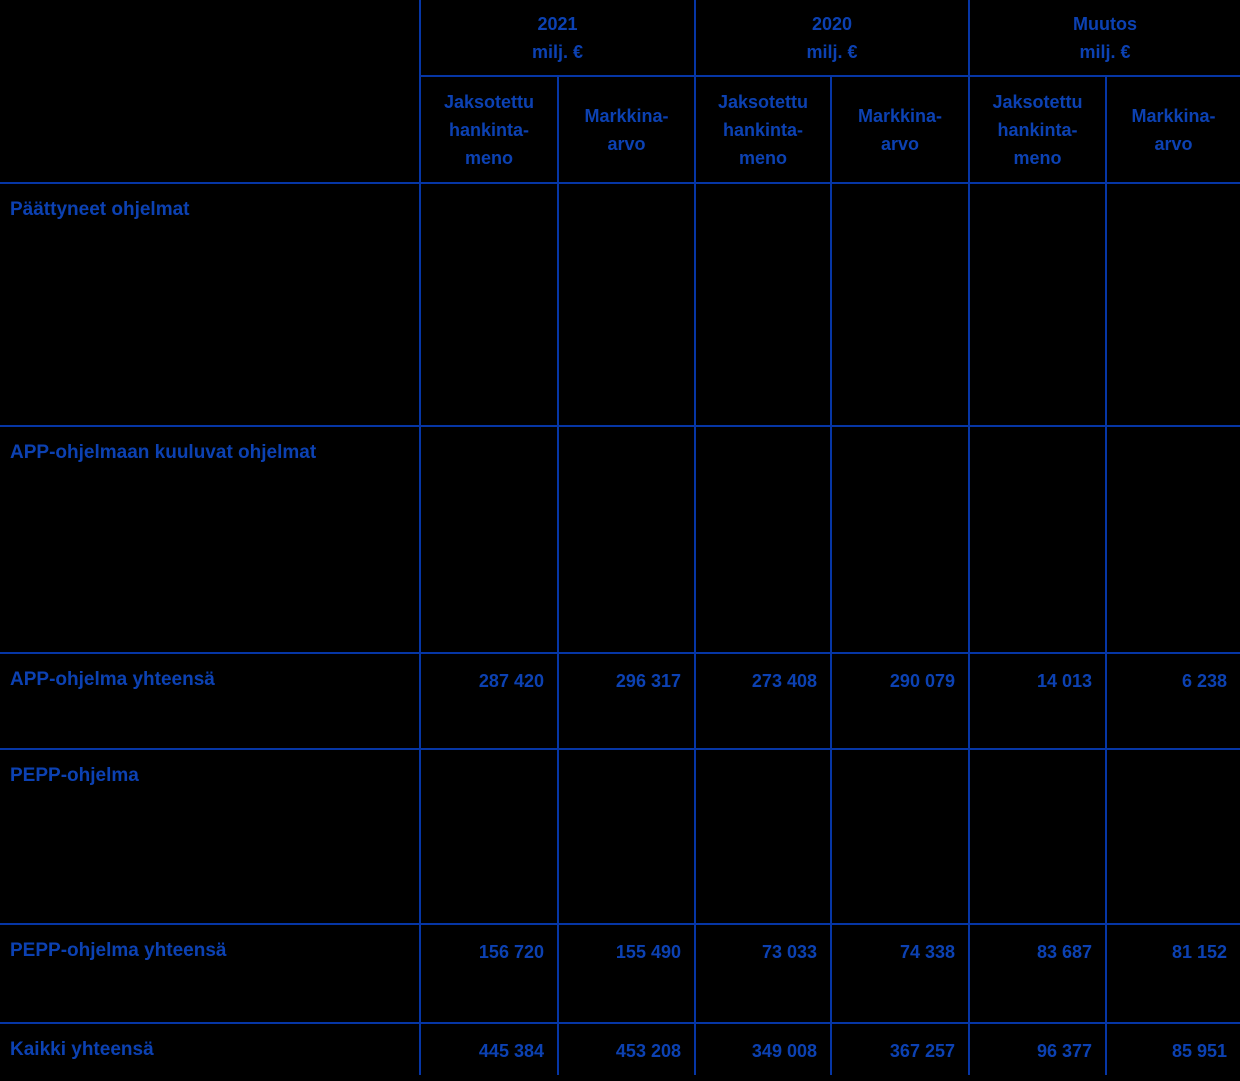 Image resolution: width=1240 pixels, height=1081 pixels. What do you see at coordinates (899, 1049) in the screenshot?
I see `value-cell: 367 257` at bounding box center [899, 1049].